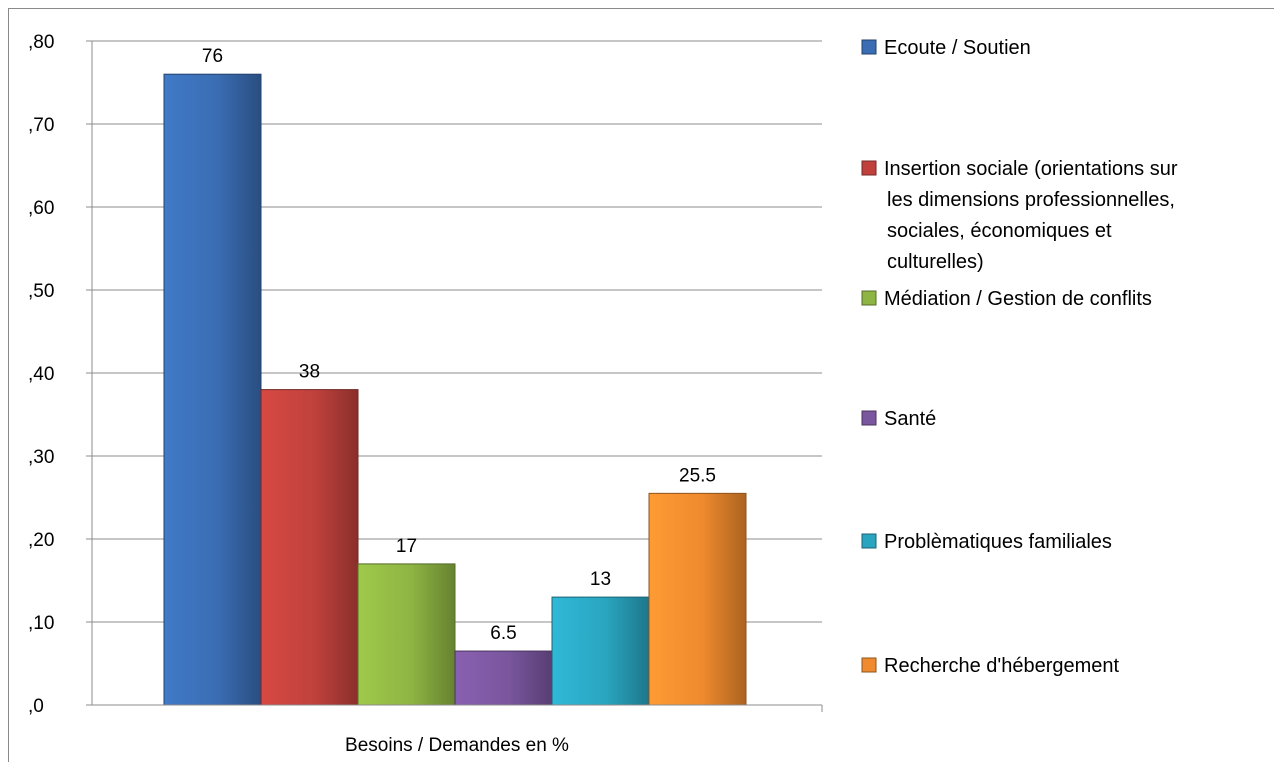 This screenshot has width=1275, height=762. I want to click on data-label: 17, so click(406, 546).